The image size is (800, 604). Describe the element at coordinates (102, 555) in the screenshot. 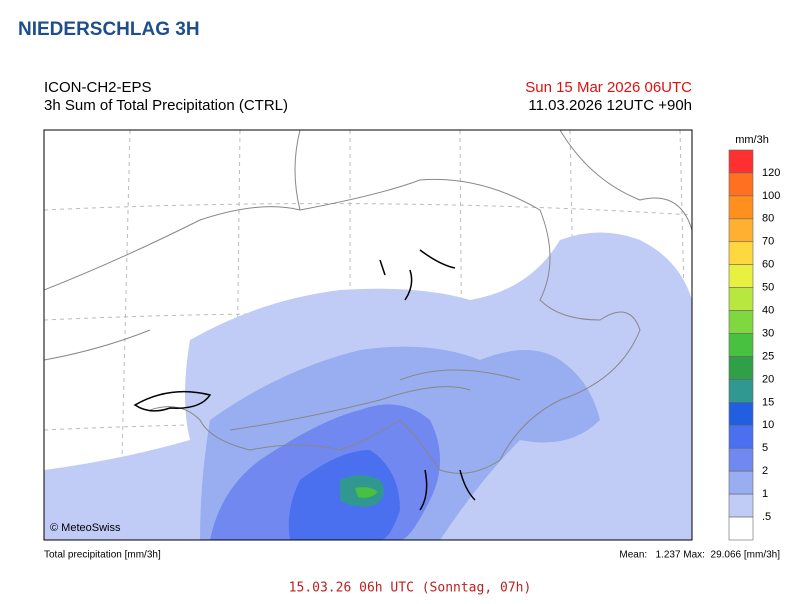

I see `footer-left: Total precipitation [mm/3h]` at that location.